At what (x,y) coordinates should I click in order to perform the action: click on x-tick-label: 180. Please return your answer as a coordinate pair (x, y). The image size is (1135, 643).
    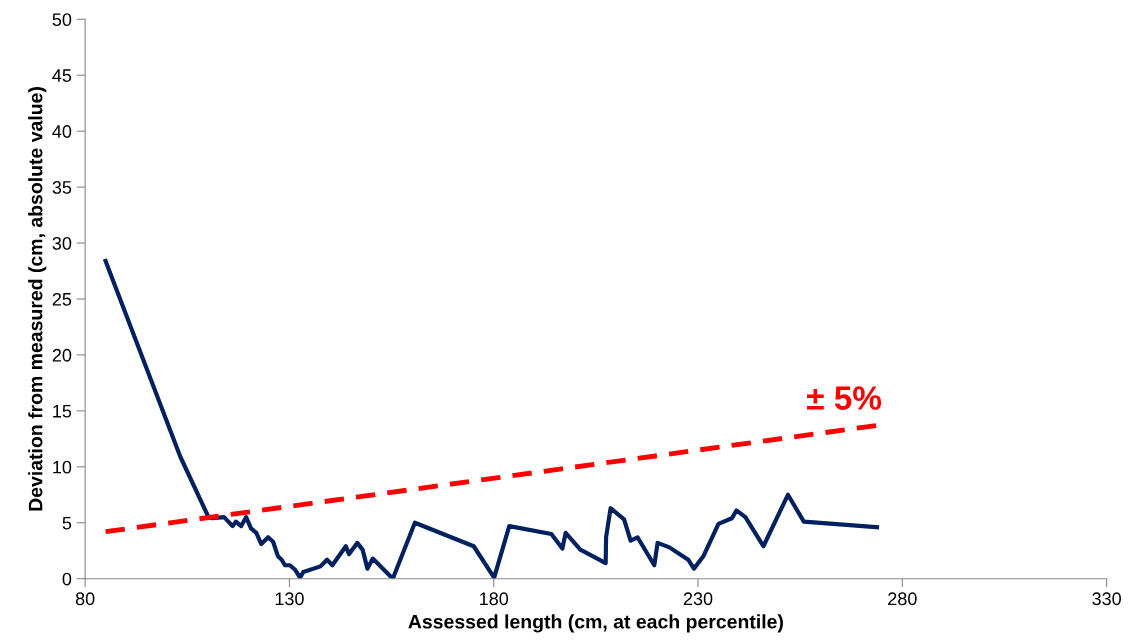
    Looking at the image, I should click on (494, 599).